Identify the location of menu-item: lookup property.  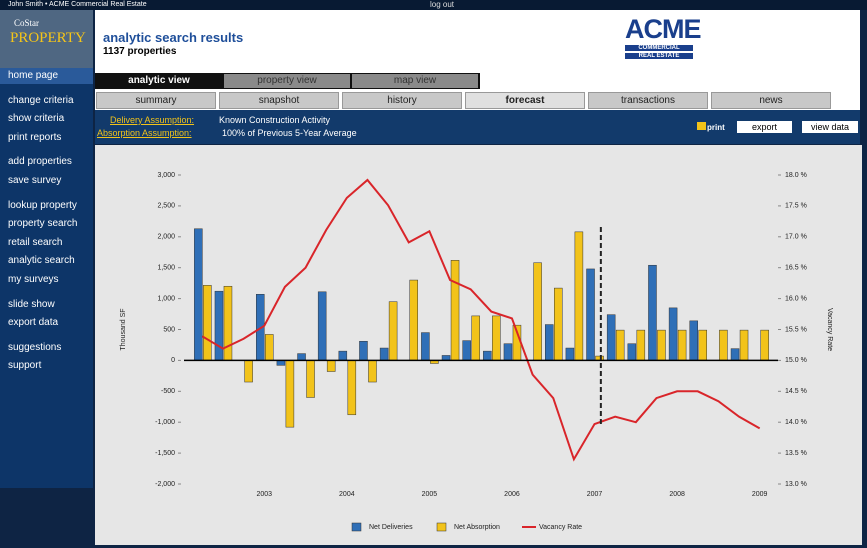
(42, 205).